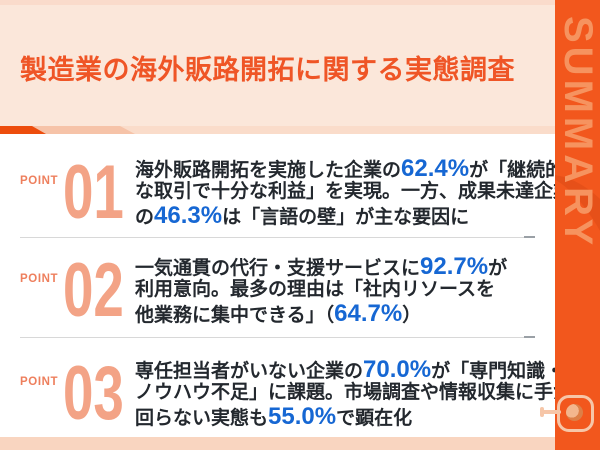 The height and width of the screenshot is (450, 600). I want to click on bottom-strip, so click(277, 443).